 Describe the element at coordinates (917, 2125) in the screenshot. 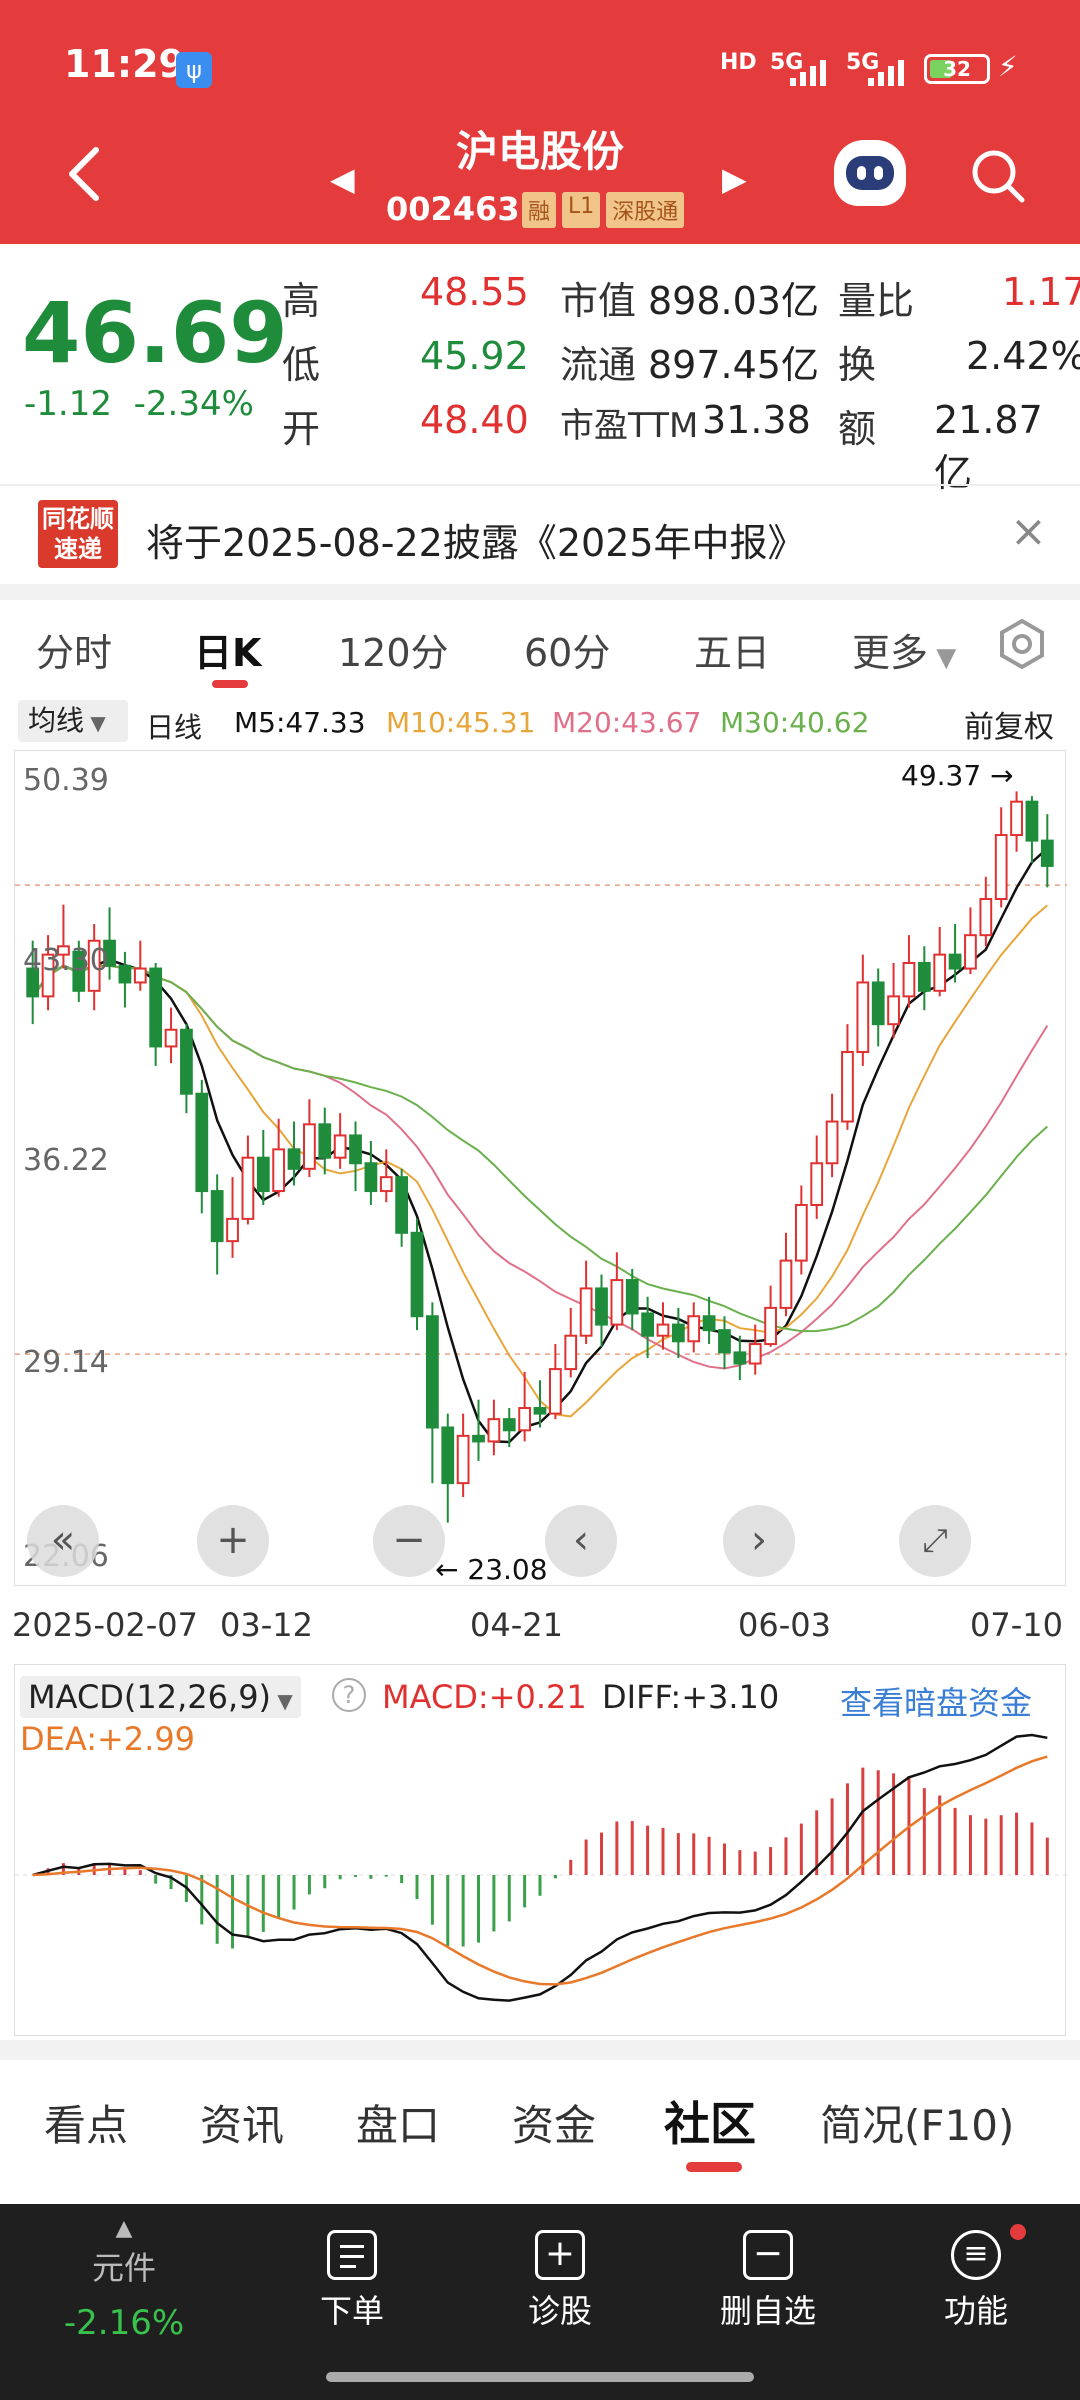

I see `tab-profile-f10: 简况(F10)` at that location.